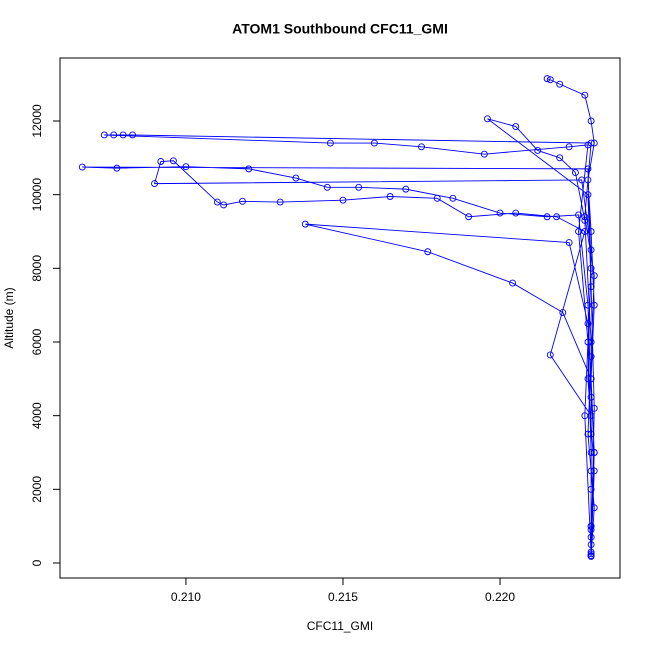 The height and width of the screenshot is (655, 650). What do you see at coordinates (37, 562) in the screenshot?
I see `y-tick-label: 0` at bounding box center [37, 562].